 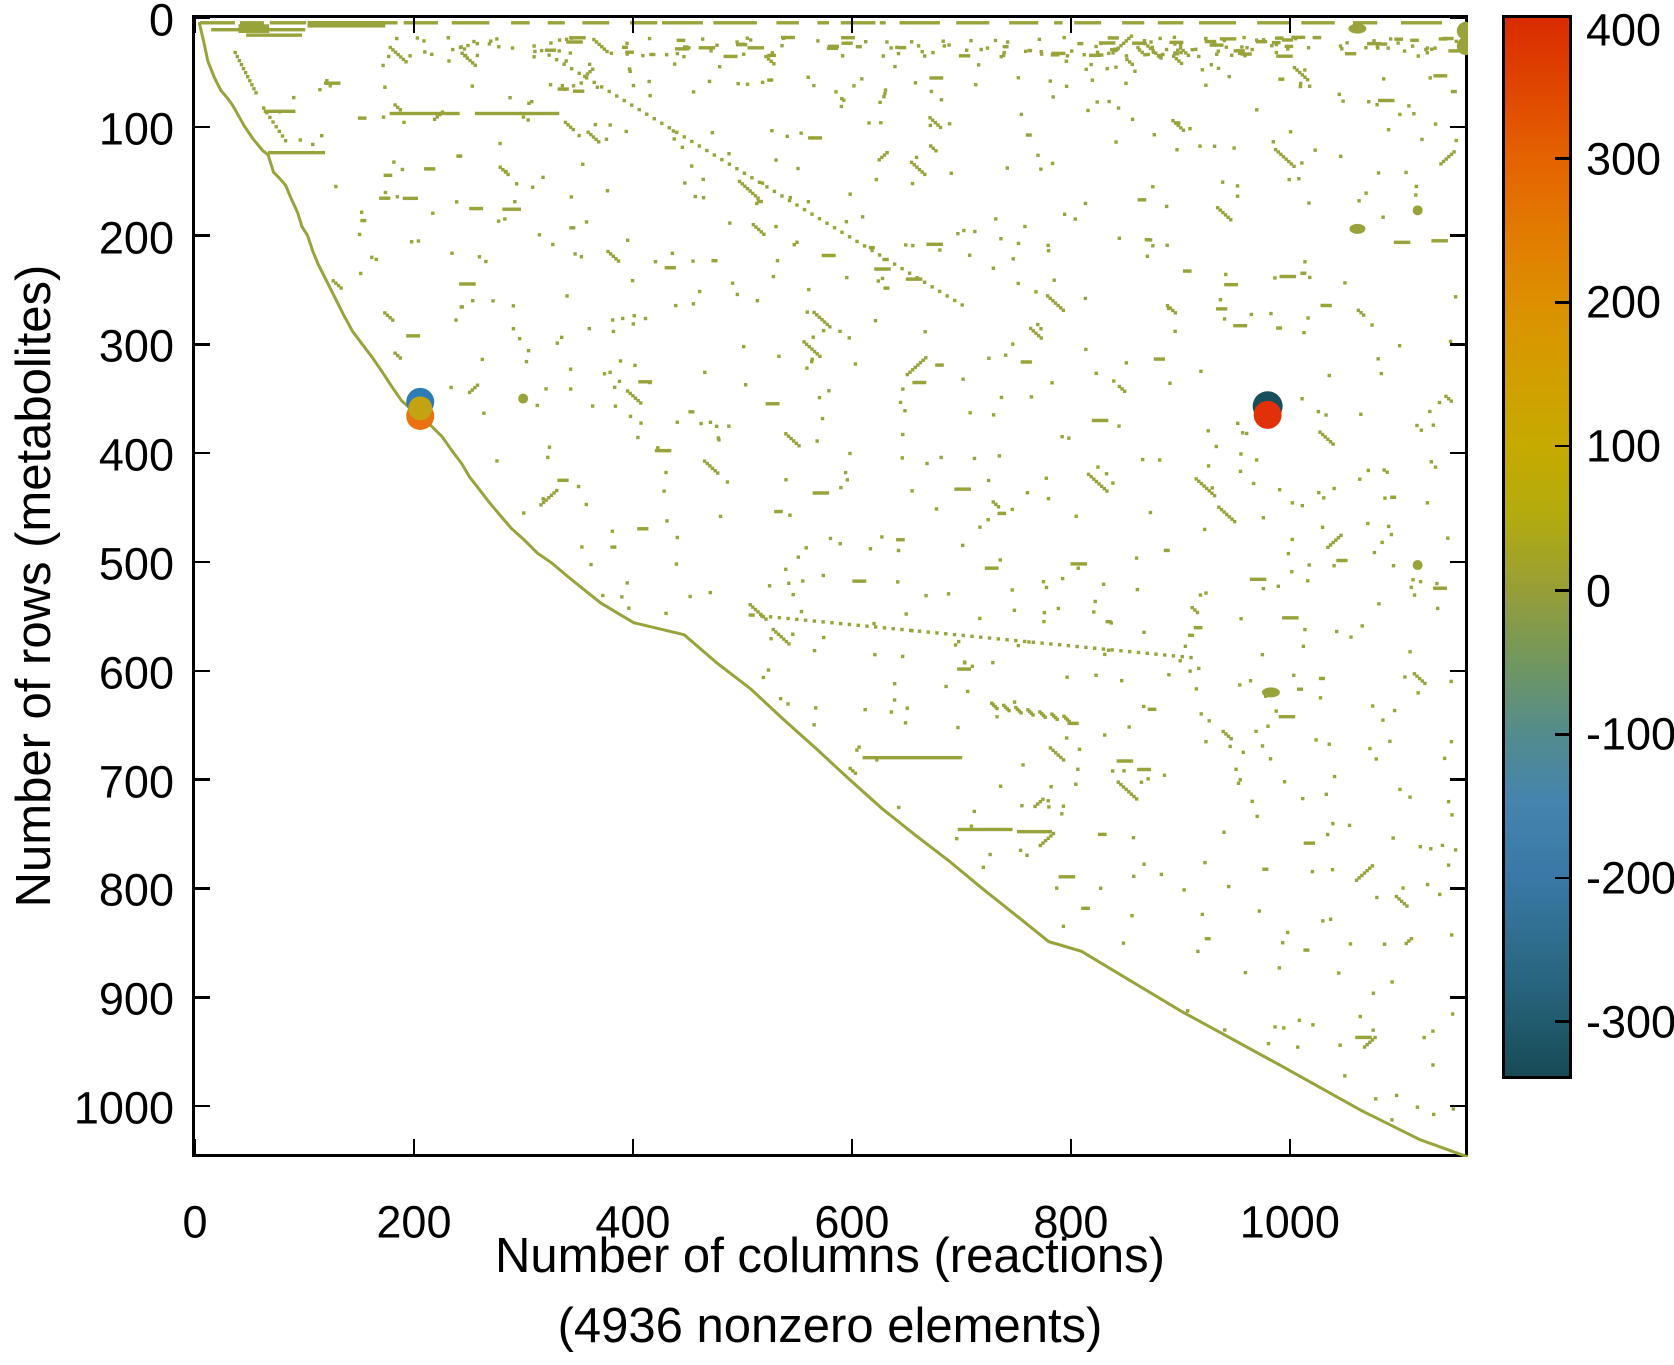 What do you see at coordinates (136, 673) in the screenshot?
I see `y-tick-label: 600` at bounding box center [136, 673].